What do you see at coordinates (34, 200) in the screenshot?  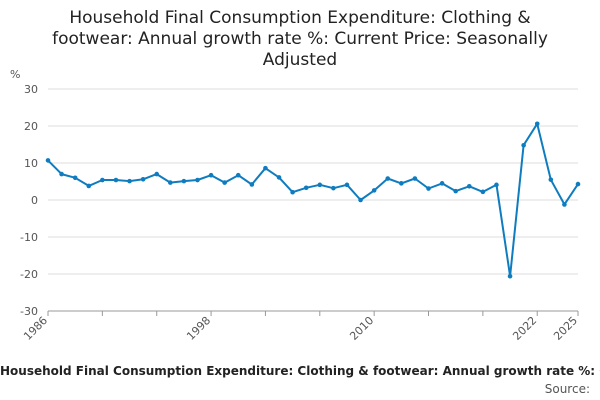 I see `y-tick-label: 0` at bounding box center [34, 200].